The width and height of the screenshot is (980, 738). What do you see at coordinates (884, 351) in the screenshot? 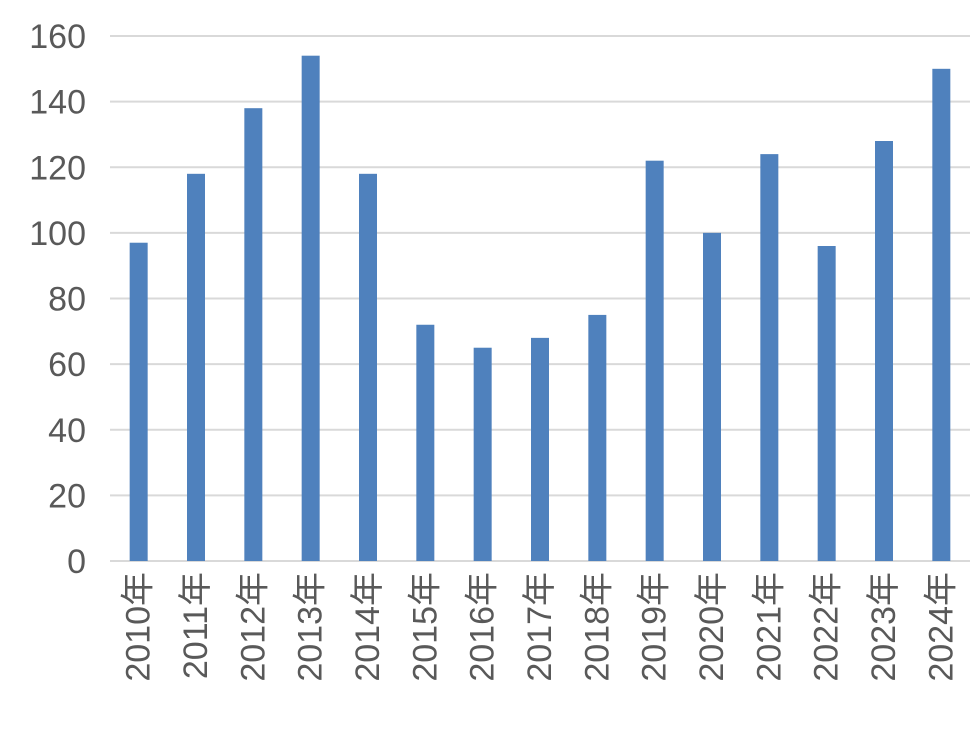
I see `bar-2023年` at bounding box center [884, 351].